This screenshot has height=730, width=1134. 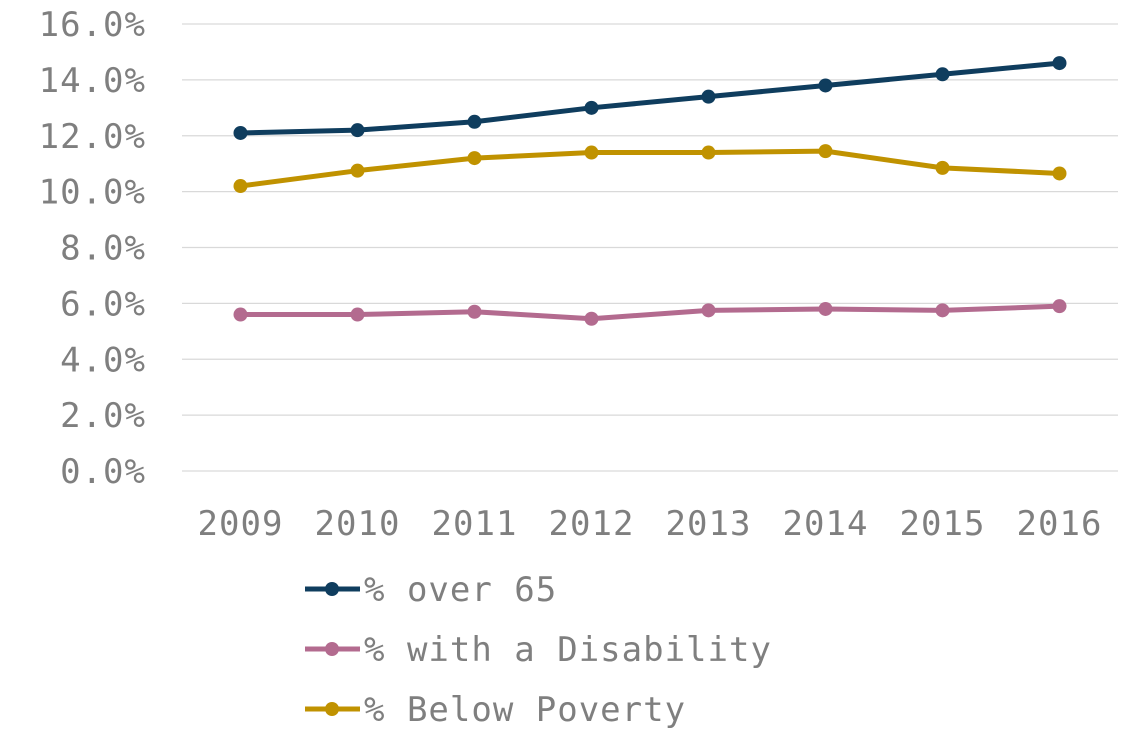 What do you see at coordinates (103, 472) in the screenshot?
I see `y-tick-label: 0.0%` at bounding box center [103, 472].